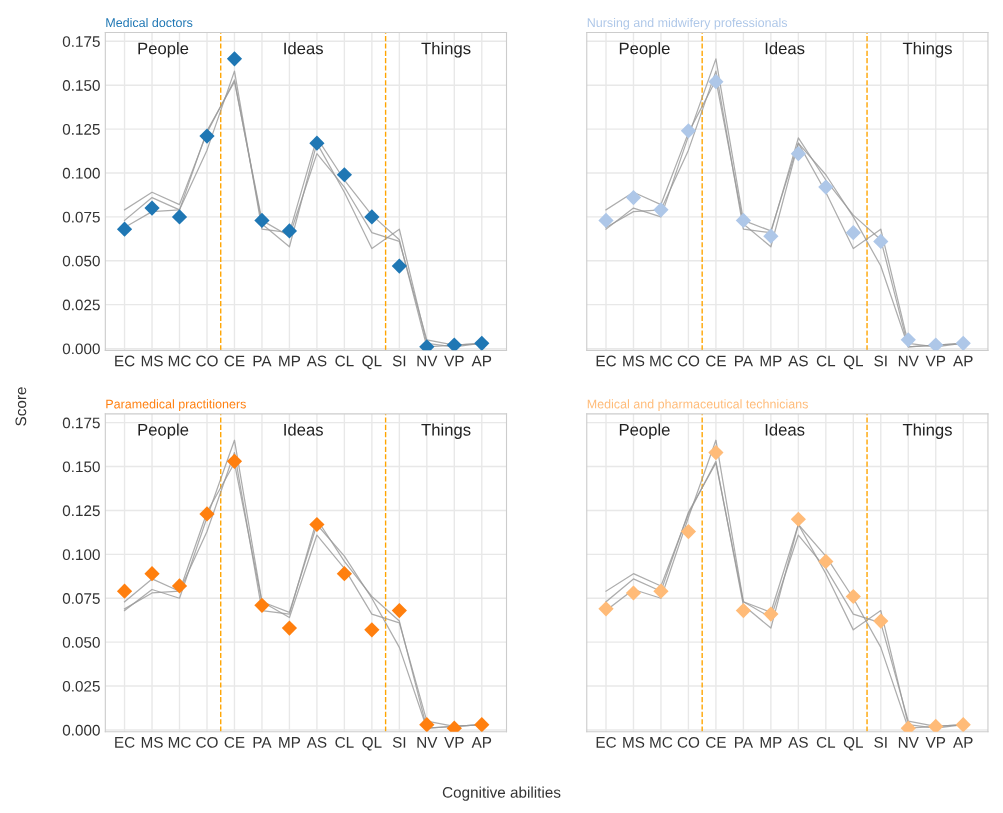 This screenshot has width=1003, height=813. What do you see at coordinates (21, 406) in the screenshot?
I see `y-axis-title: Score` at bounding box center [21, 406].